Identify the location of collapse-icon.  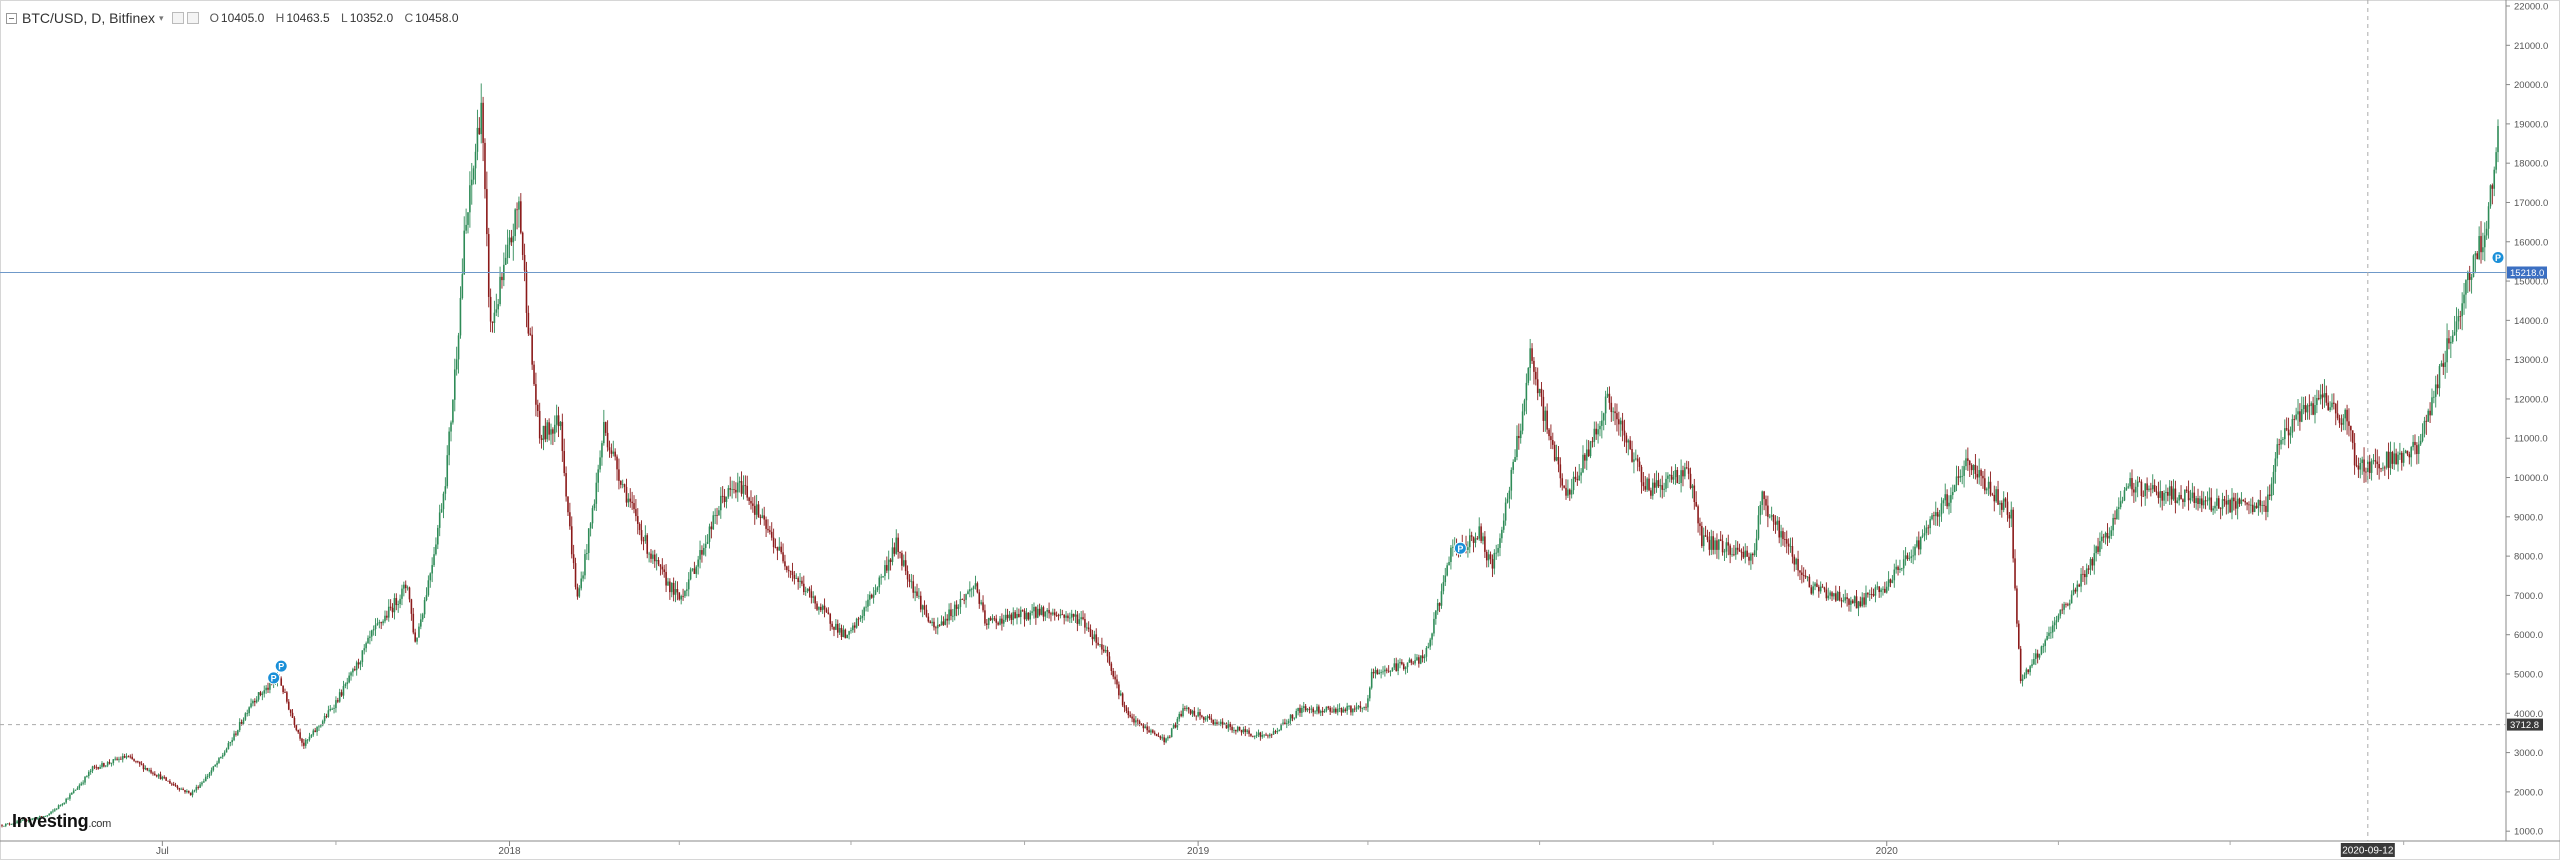
(11, 18).